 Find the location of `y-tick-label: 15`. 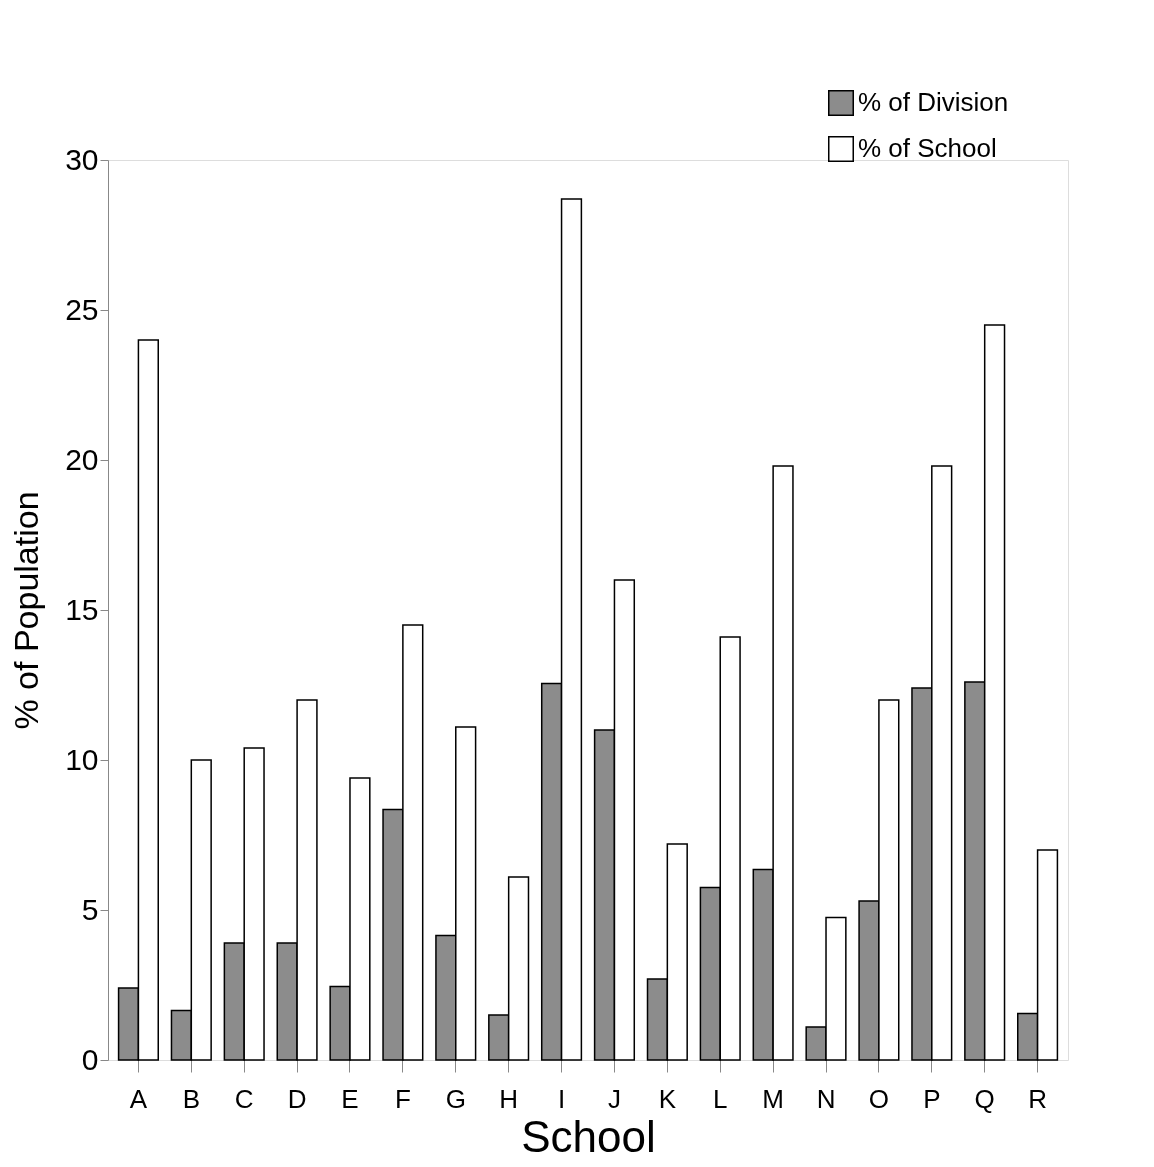

y-tick-label: 15 is located at coordinates (82, 609).